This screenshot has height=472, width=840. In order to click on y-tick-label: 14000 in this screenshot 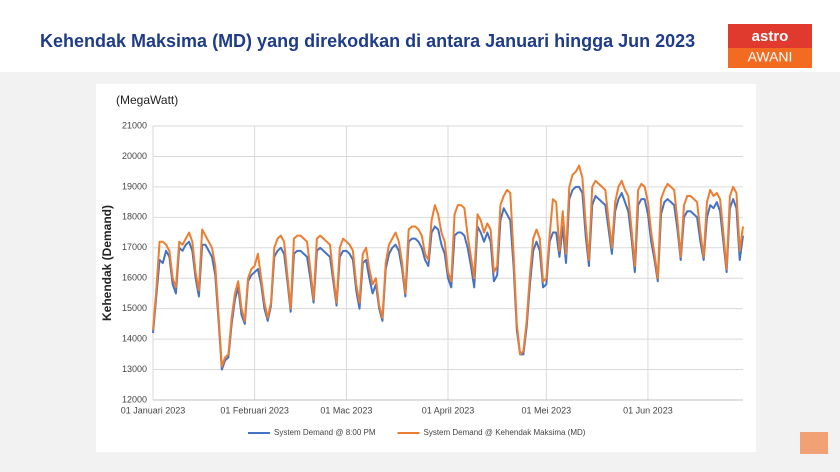, I will do `click(134, 338)`.